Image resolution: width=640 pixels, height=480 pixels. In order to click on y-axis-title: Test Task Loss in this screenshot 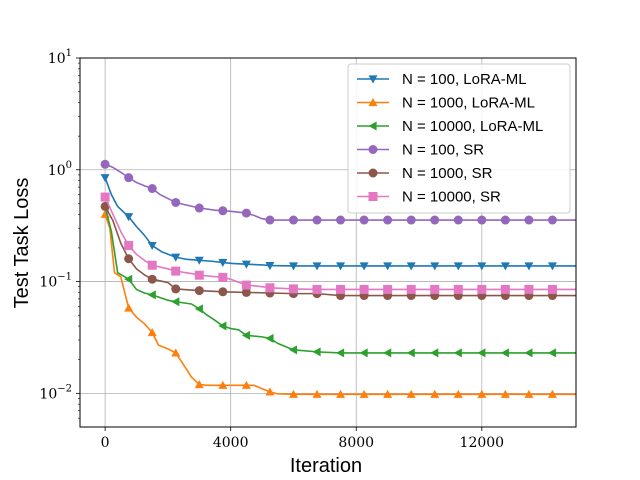, I will do `click(22, 243)`.